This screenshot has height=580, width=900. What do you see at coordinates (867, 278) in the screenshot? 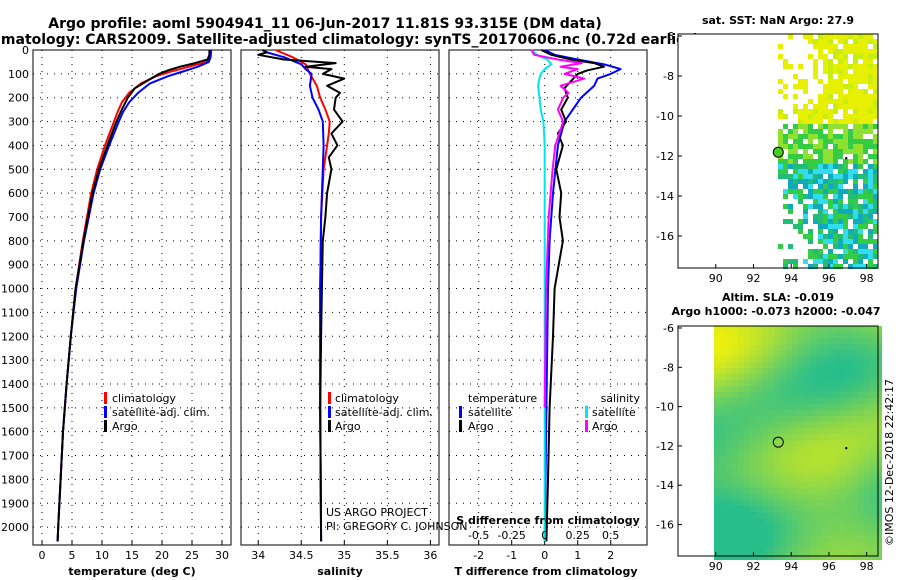
I see `map-x-tick-label: 98` at bounding box center [867, 278].